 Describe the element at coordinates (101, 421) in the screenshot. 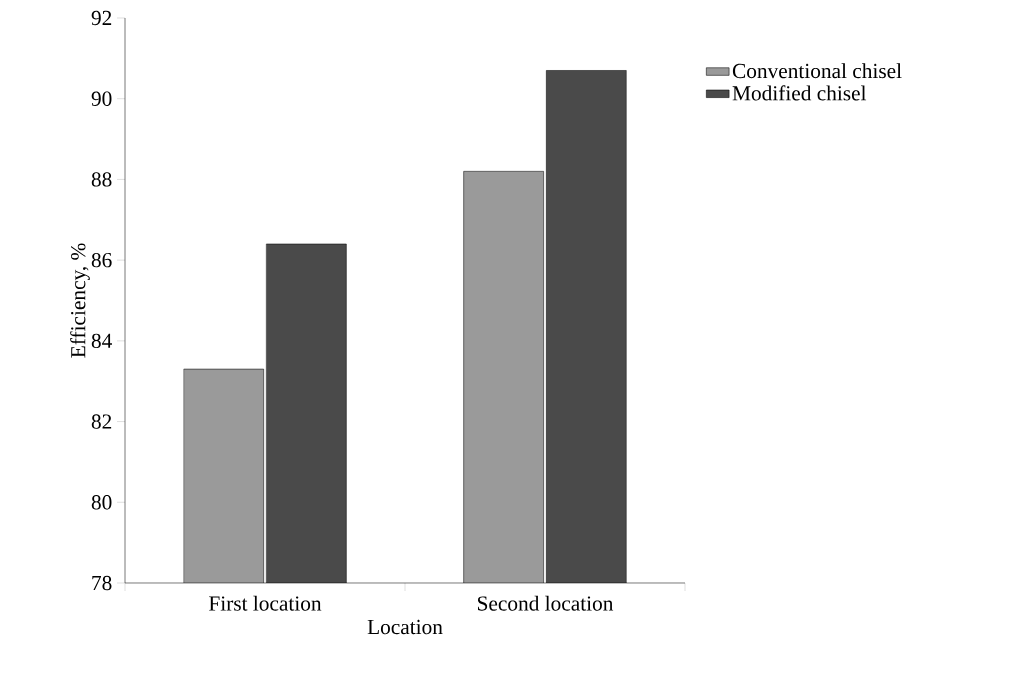

I see `y-tick-label: 82` at that location.